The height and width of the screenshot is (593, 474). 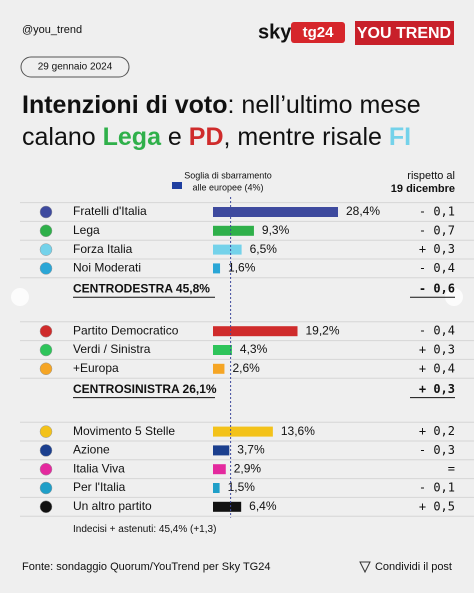 I want to click on share: Condividi il post, so click(x=413, y=567).